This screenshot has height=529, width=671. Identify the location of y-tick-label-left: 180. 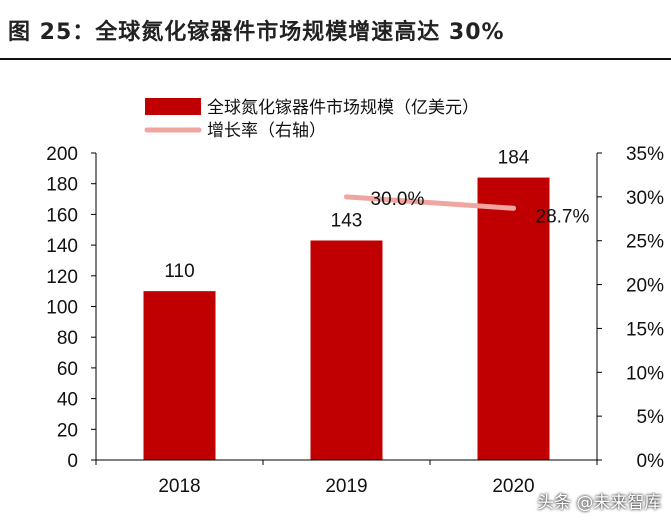
(62, 185).